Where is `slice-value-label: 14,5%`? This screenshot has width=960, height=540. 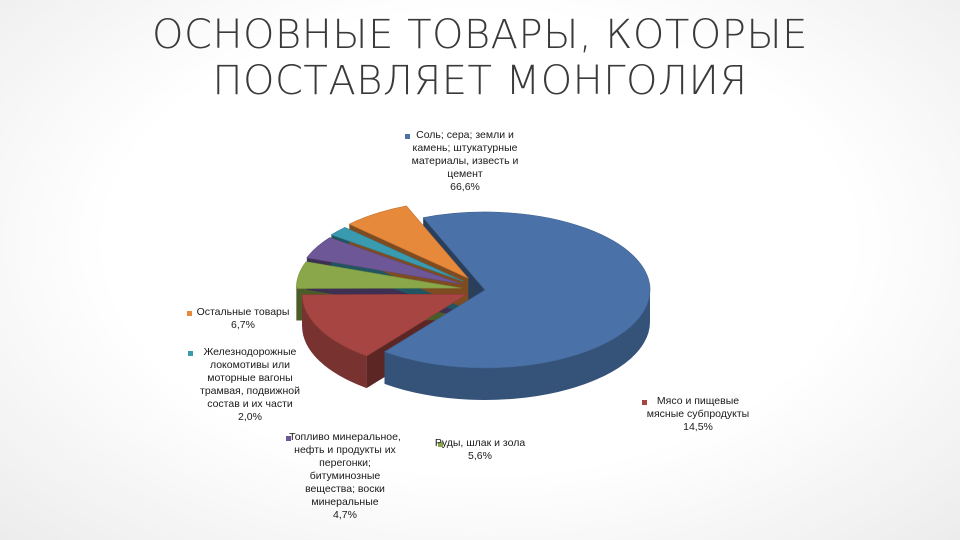 slice-value-label: 14,5% is located at coordinates (698, 427).